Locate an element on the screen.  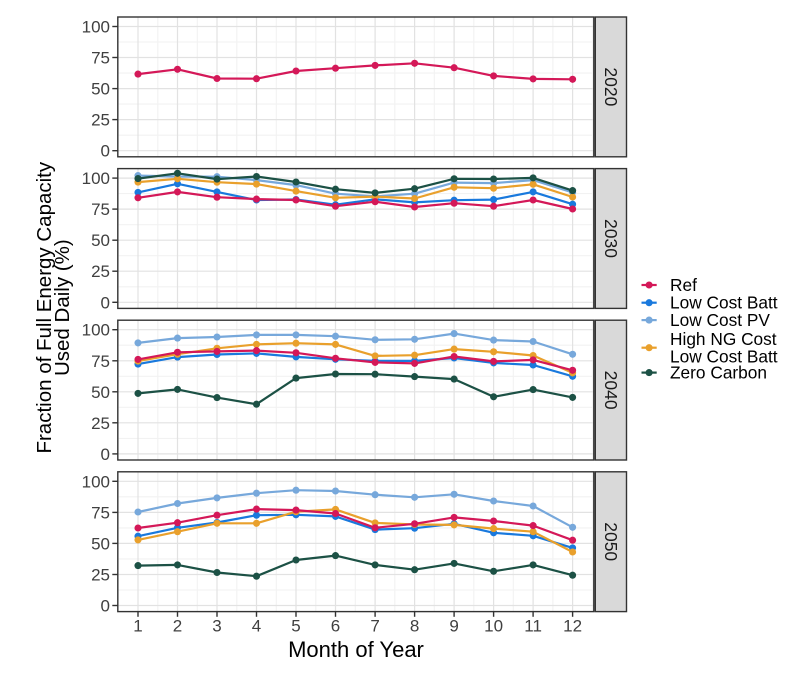
svg-text: 9 is located at coordinates (453, 626).